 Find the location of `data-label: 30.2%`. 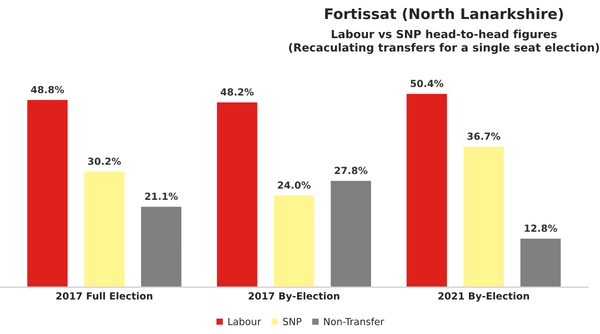

data-label: 30.2% is located at coordinates (104, 161).